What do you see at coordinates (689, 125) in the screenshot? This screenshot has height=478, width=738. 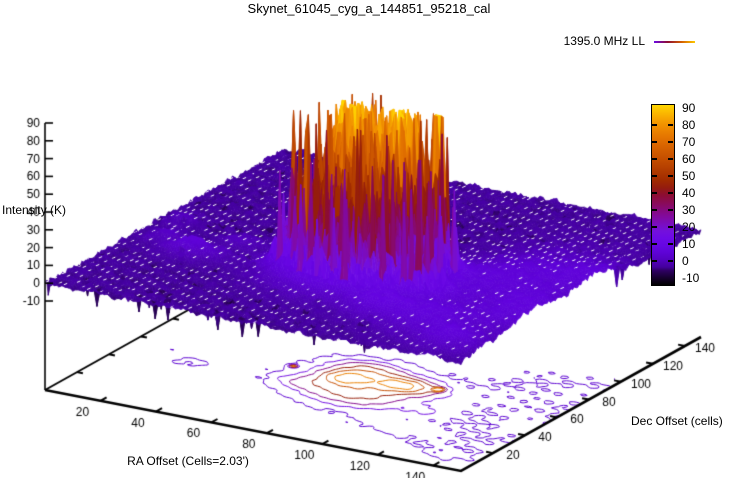 I see `colorbar-tick-label: 80` at bounding box center [689, 125].